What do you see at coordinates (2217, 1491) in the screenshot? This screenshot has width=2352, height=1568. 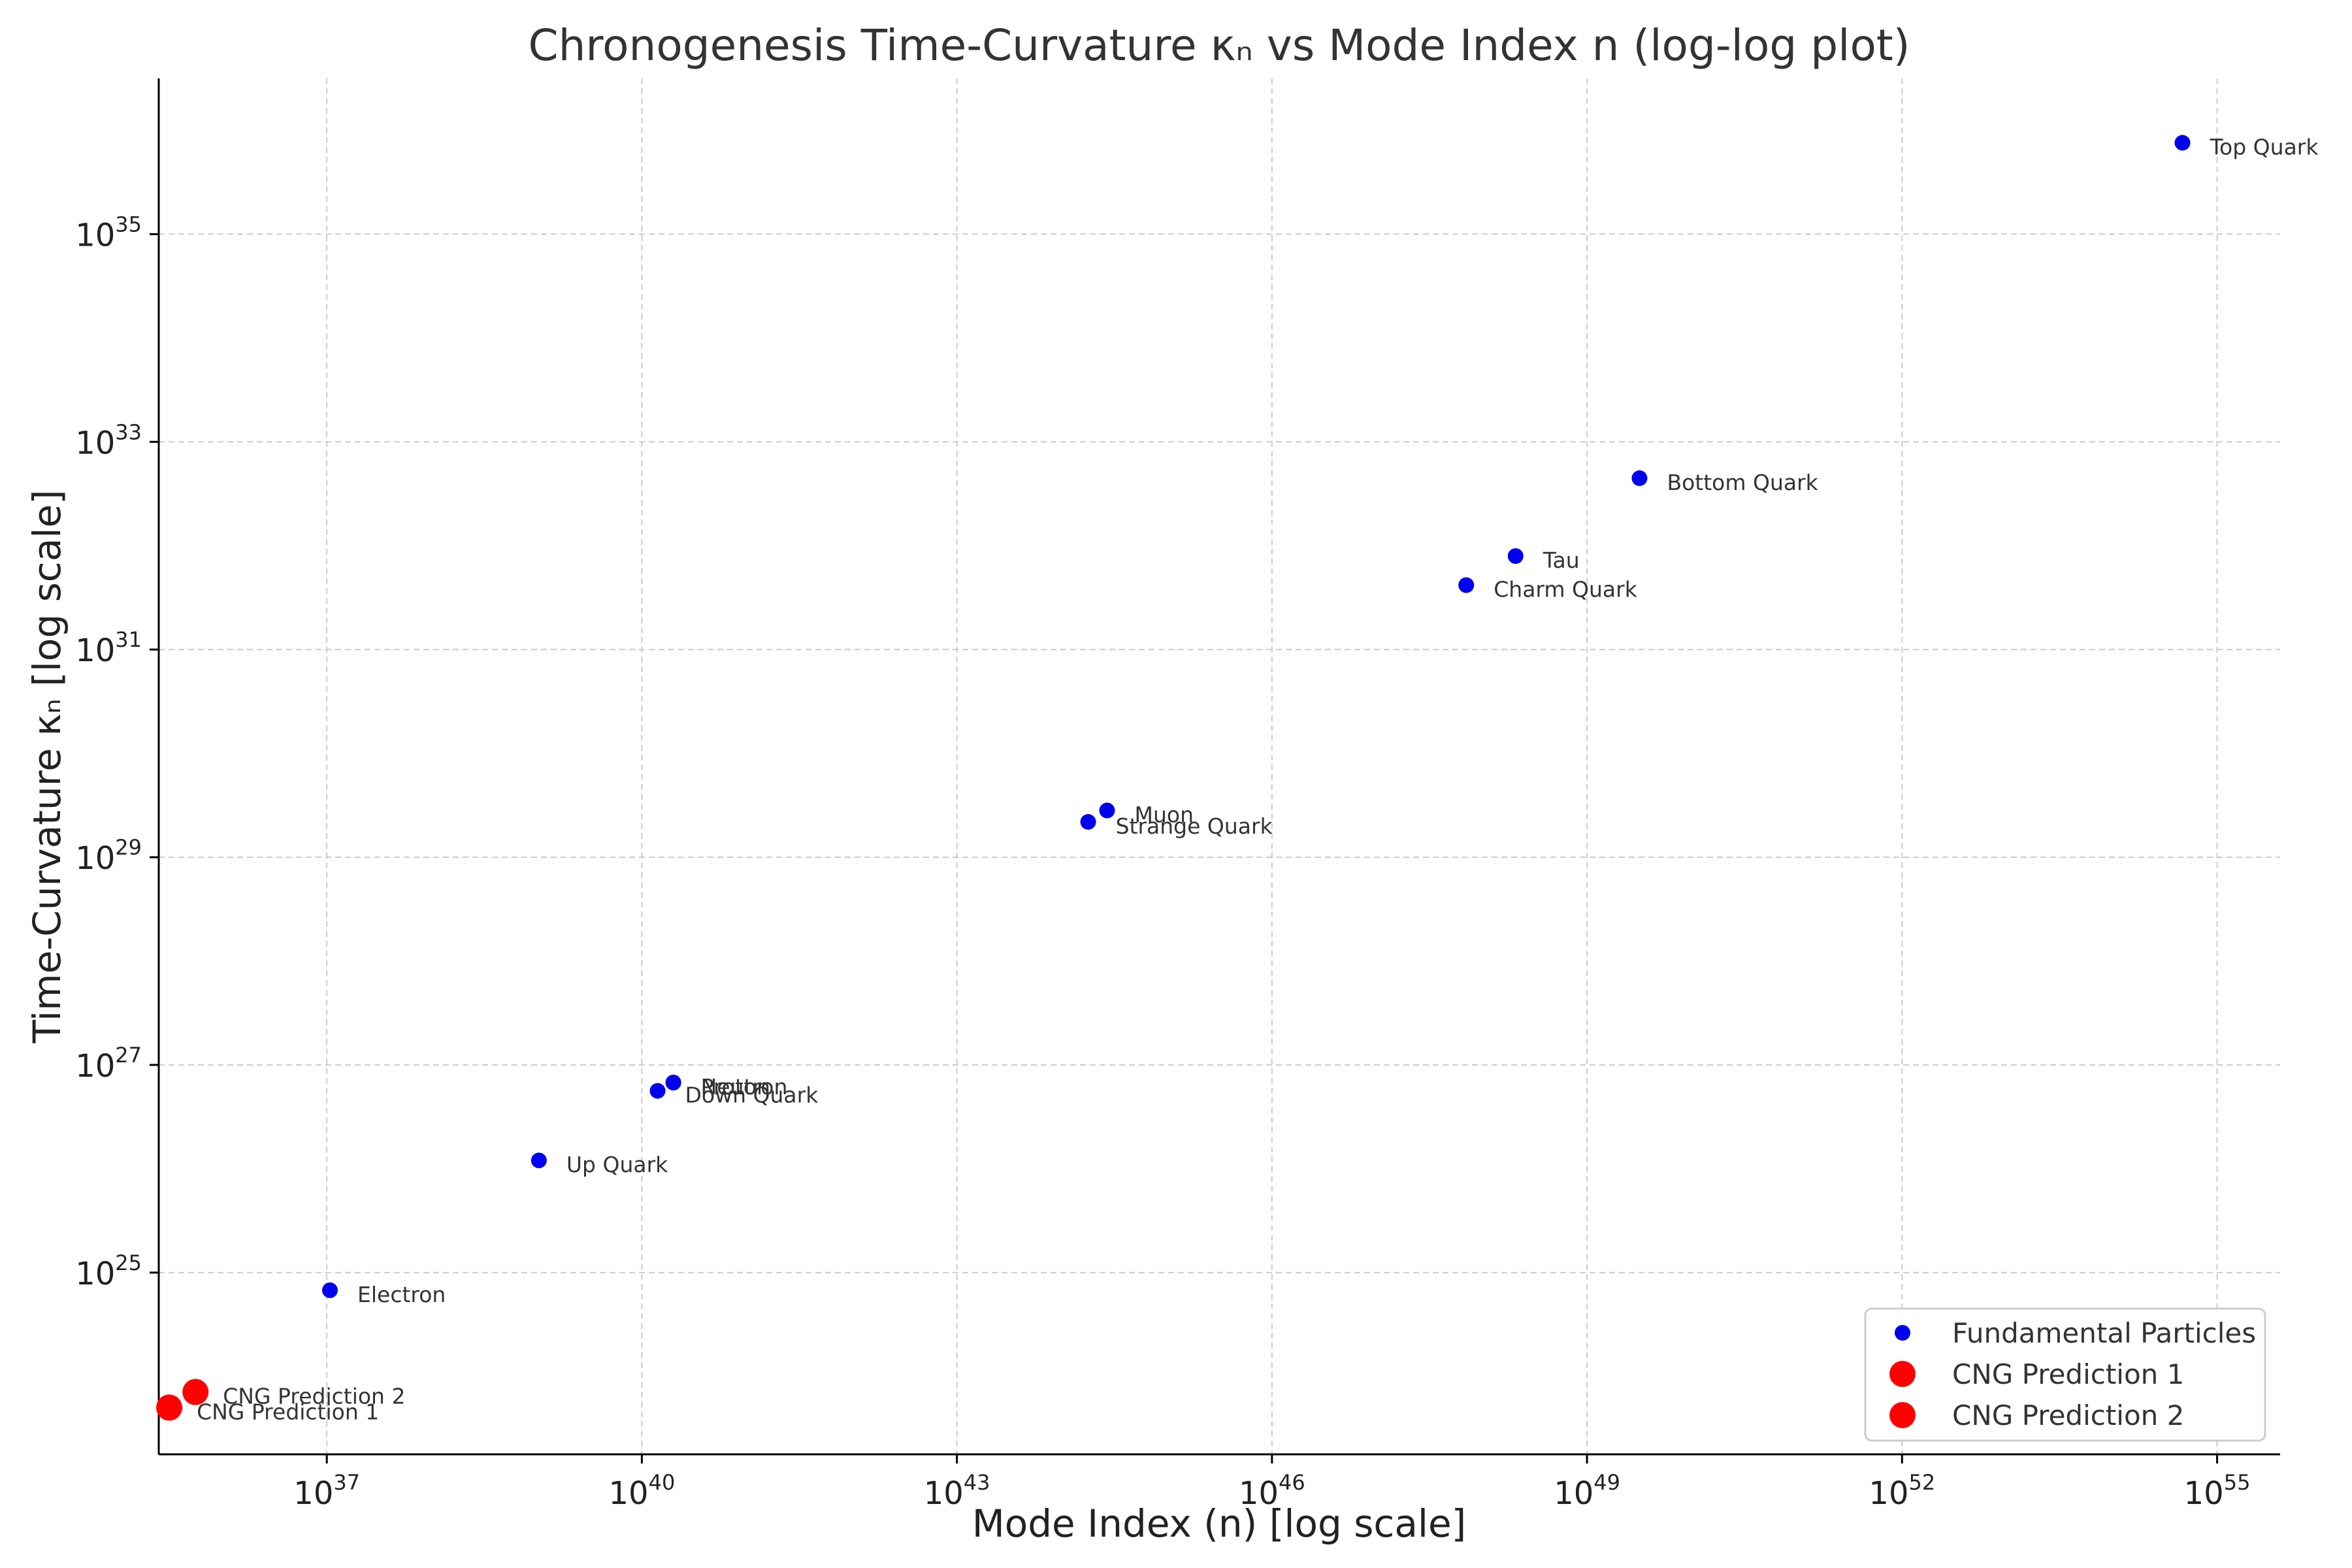 I see `x-tick-label: 1055` at bounding box center [2217, 1491].